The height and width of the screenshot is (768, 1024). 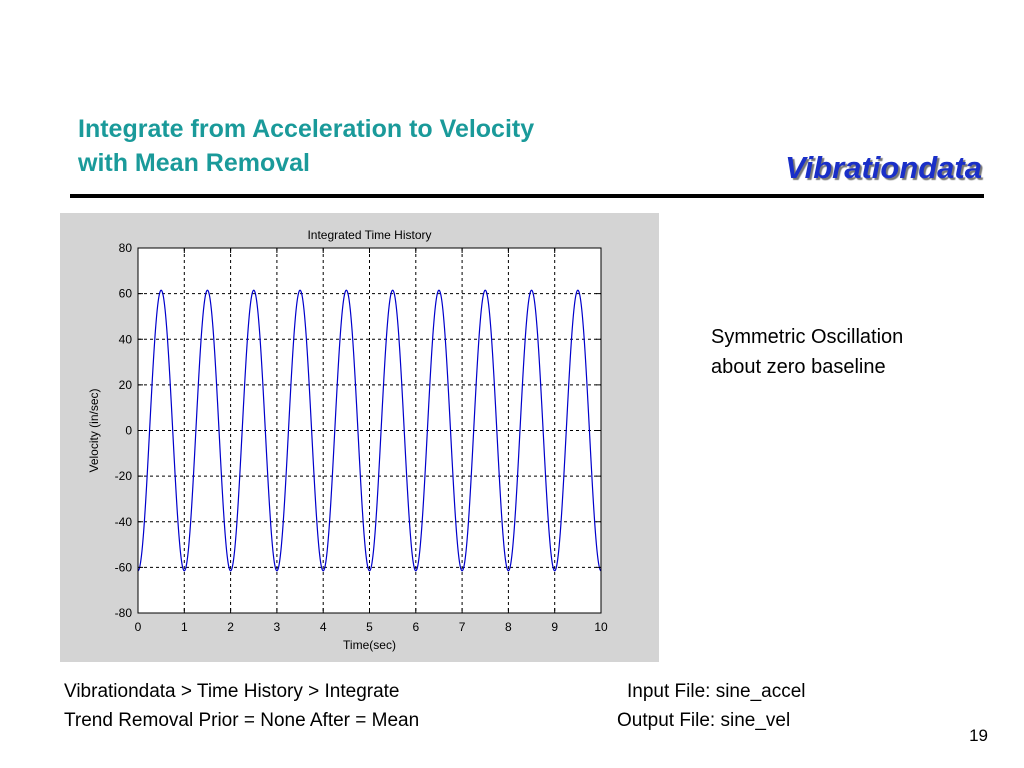 I want to click on x-tick-label: 9, so click(x=554, y=627).